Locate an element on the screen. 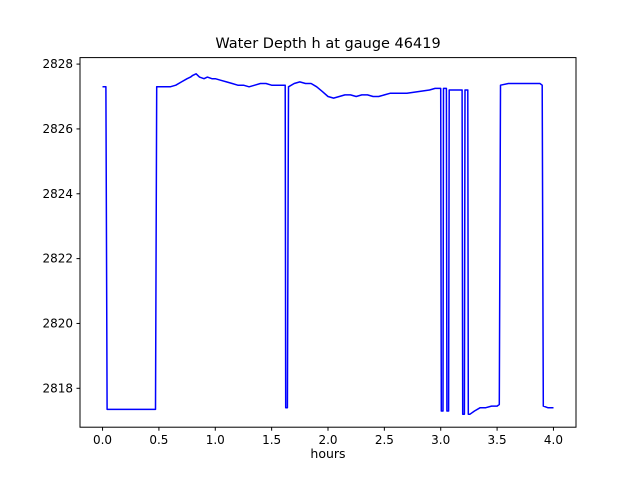 The width and height of the screenshot is (640, 480). x-tick-label: 0.0 is located at coordinates (102, 440).